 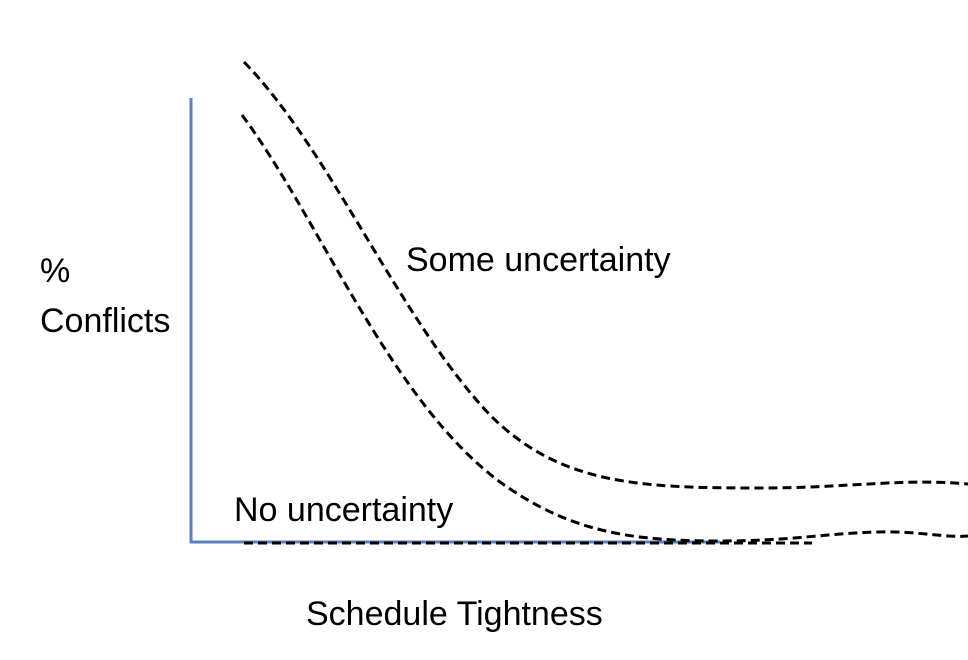 I want to click on y-axis-label-line2: Conflicts, so click(x=105, y=321).